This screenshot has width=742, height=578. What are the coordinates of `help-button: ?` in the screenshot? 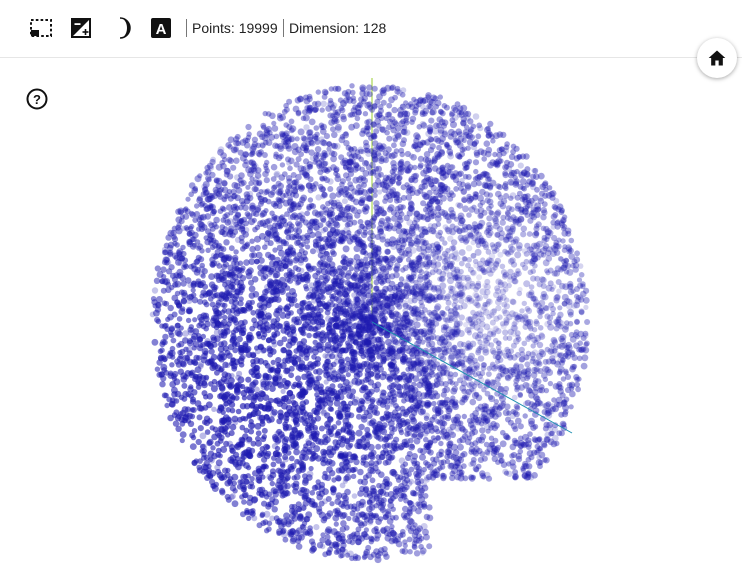 It's located at (37, 99).